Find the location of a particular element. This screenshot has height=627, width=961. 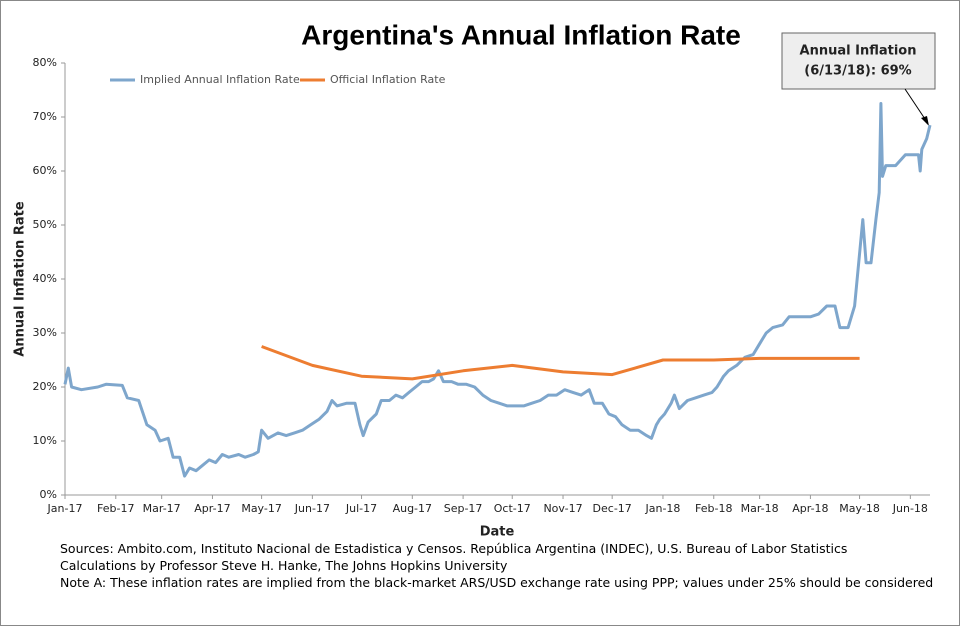

x-tick-label: Dec-17 is located at coordinates (612, 508).